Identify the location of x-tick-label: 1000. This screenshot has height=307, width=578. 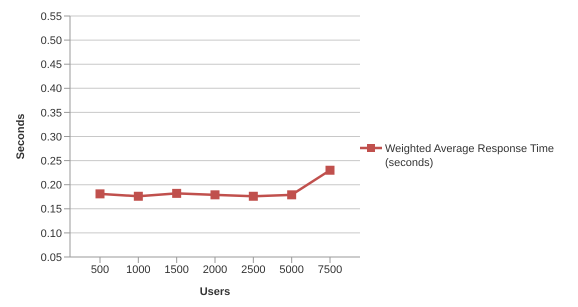
(138, 270).